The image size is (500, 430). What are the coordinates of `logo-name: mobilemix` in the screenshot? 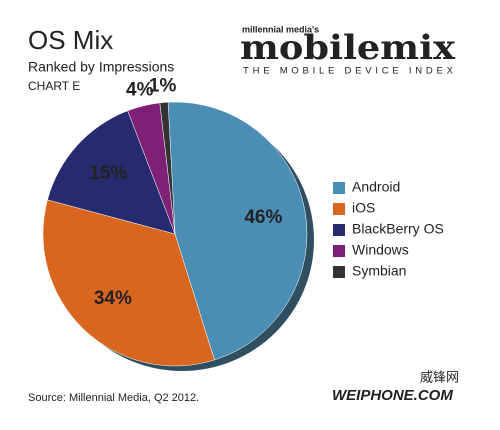 It's located at (348, 48).